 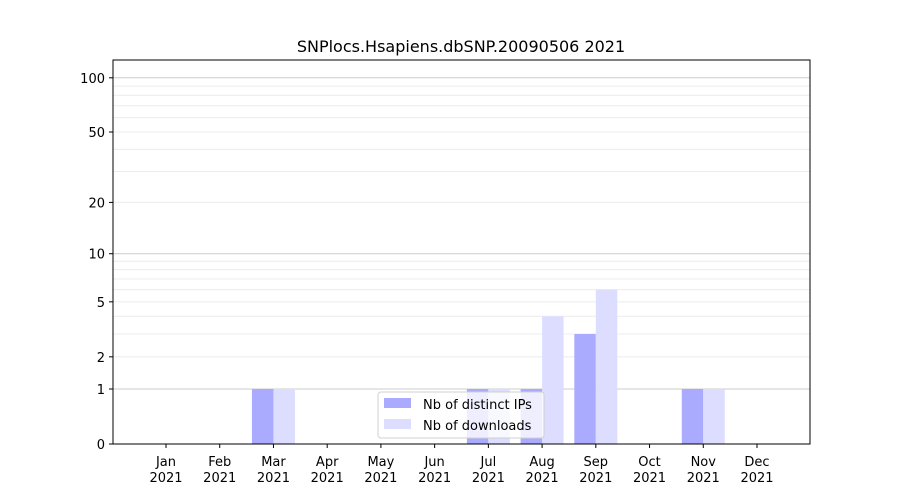 I want to click on y-tick-label: 2, so click(x=101, y=358).